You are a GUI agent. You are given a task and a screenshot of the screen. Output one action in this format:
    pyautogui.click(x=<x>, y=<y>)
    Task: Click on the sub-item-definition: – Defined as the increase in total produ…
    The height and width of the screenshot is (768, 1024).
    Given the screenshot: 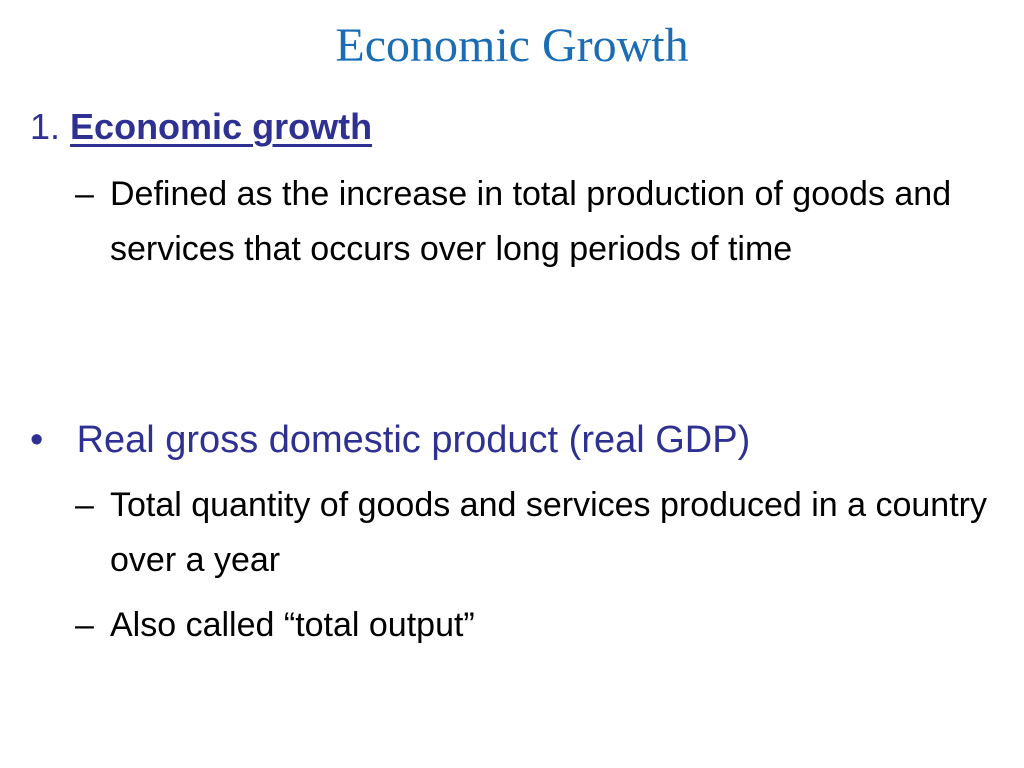 What is the action you would take?
    pyautogui.click(x=532, y=222)
    